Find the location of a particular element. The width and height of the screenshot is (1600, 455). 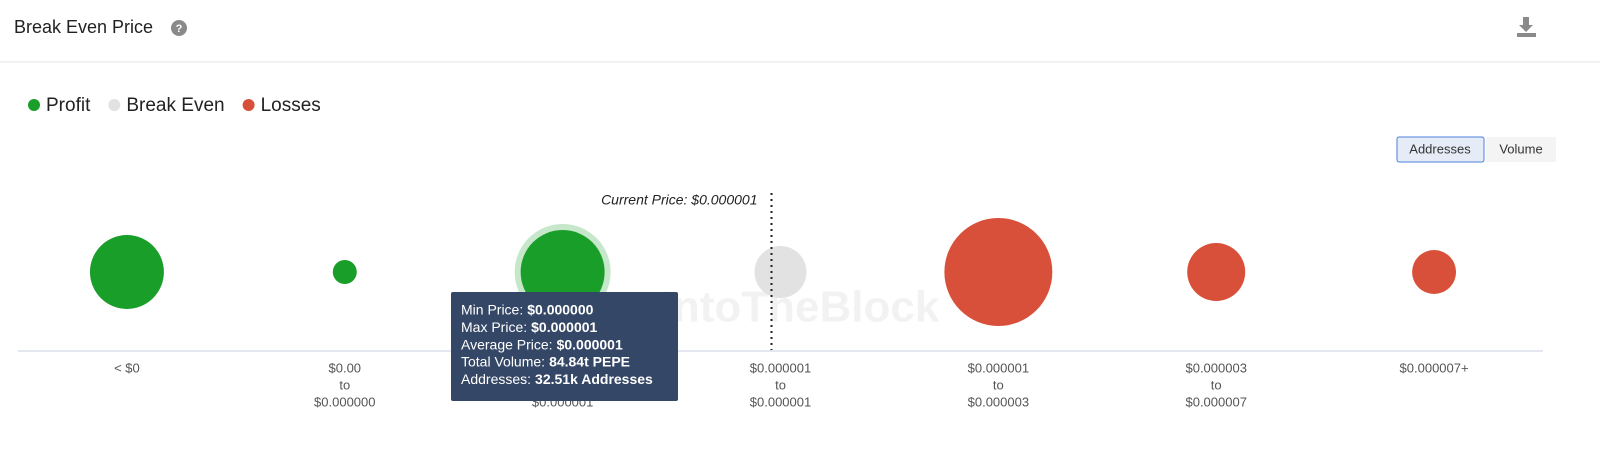

tooltip-value: $0.000000 is located at coordinates (560, 310).